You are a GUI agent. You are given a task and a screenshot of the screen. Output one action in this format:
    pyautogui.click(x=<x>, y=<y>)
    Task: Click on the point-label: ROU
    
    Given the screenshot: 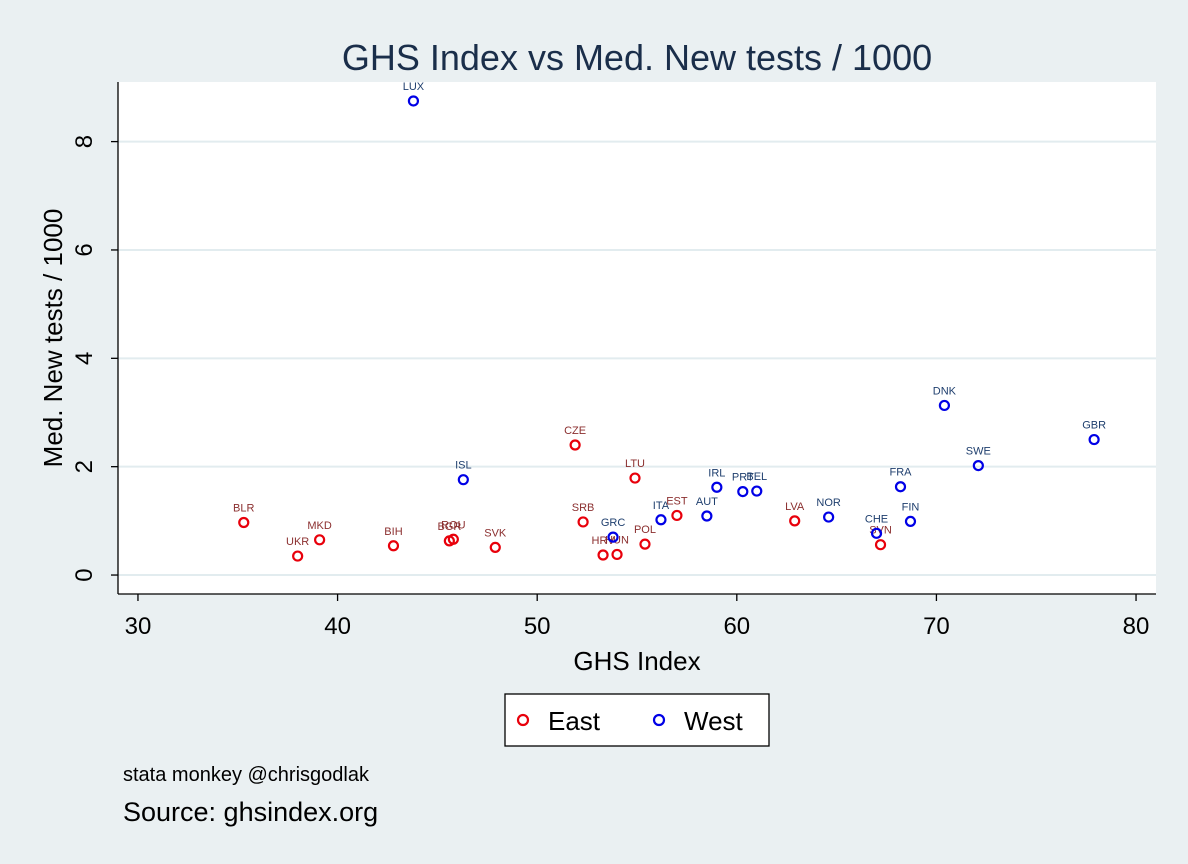 What is the action you would take?
    pyautogui.click(x=453, y=525)
    